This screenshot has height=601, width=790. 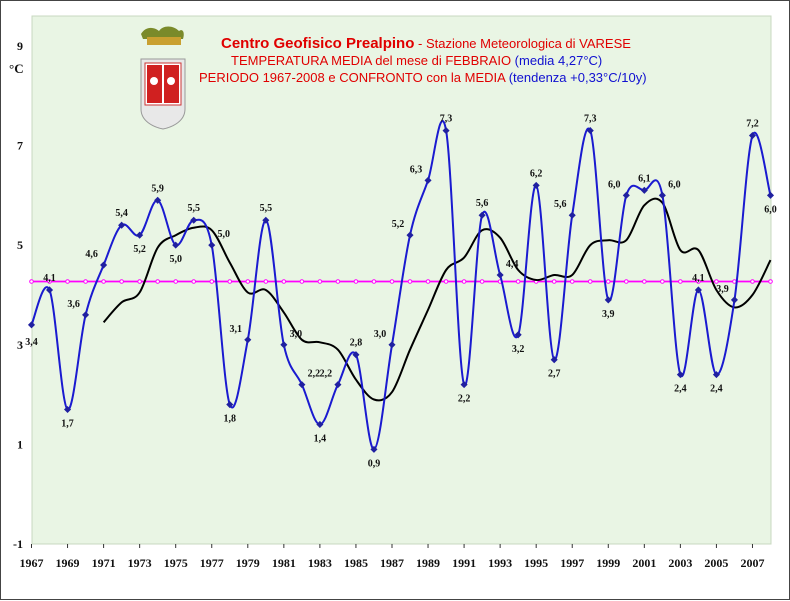 I want to click on x-tick-label: 1999, so click(x=608, y=563).